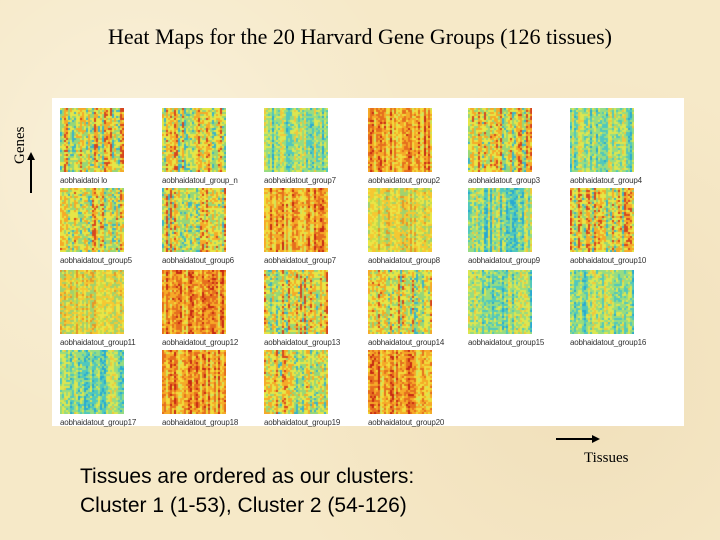  I want to click on heatmap-caption: aobhaidatout_group3, so click(504, 180).